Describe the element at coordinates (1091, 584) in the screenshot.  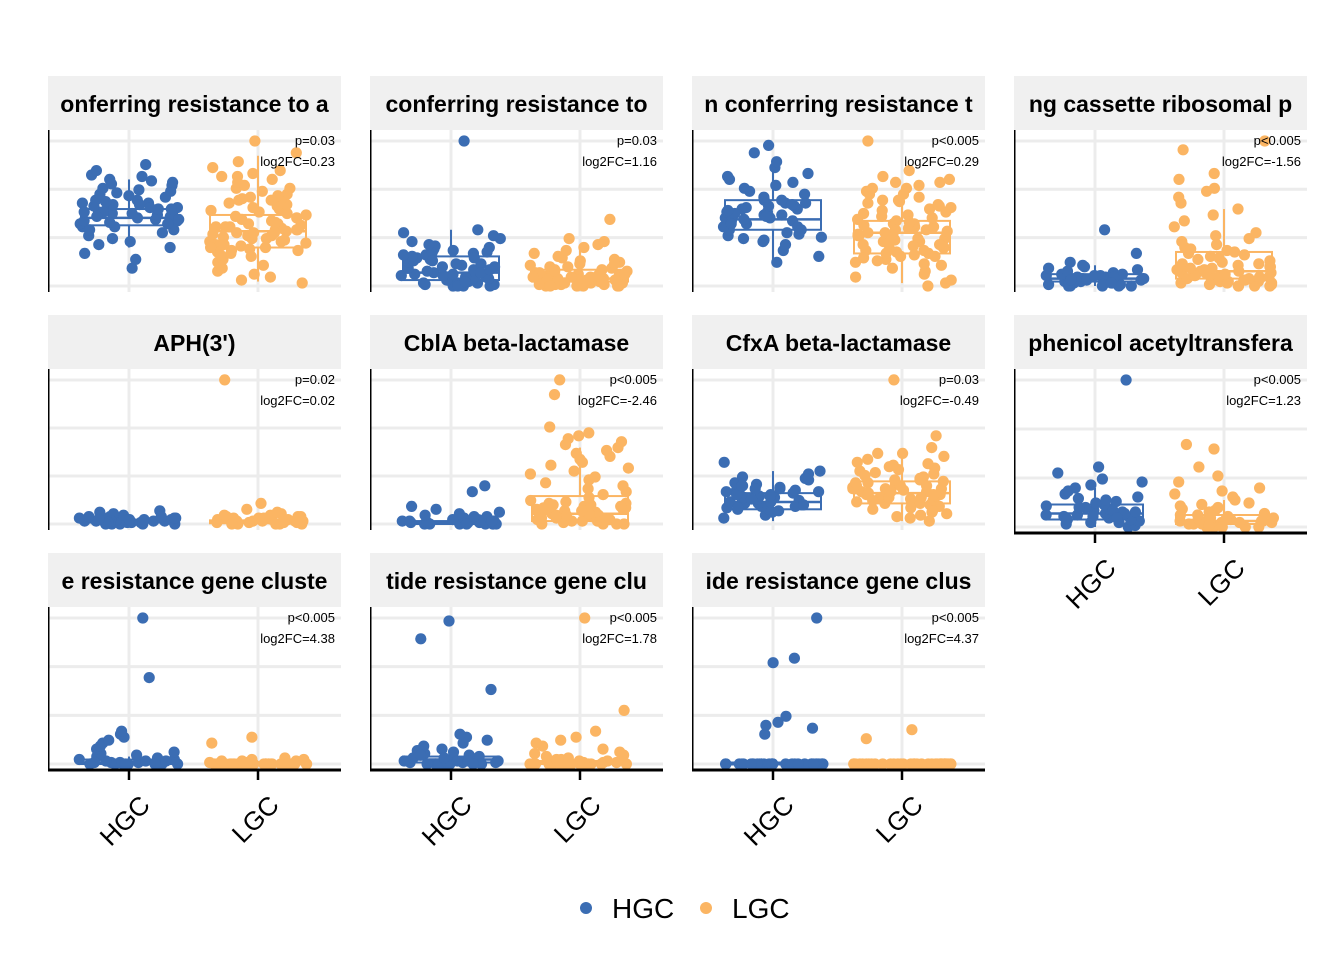
I see `x-tick-label: HGC` at that location.